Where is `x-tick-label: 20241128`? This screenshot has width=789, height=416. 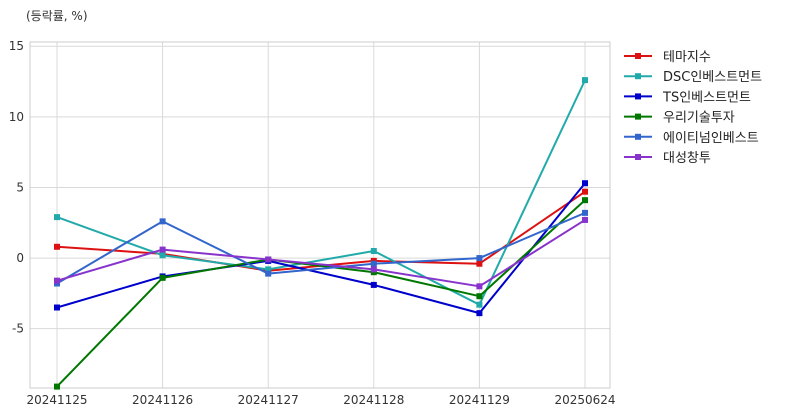 x-tick-label: 20241128 is located at coordinates (373, 400).